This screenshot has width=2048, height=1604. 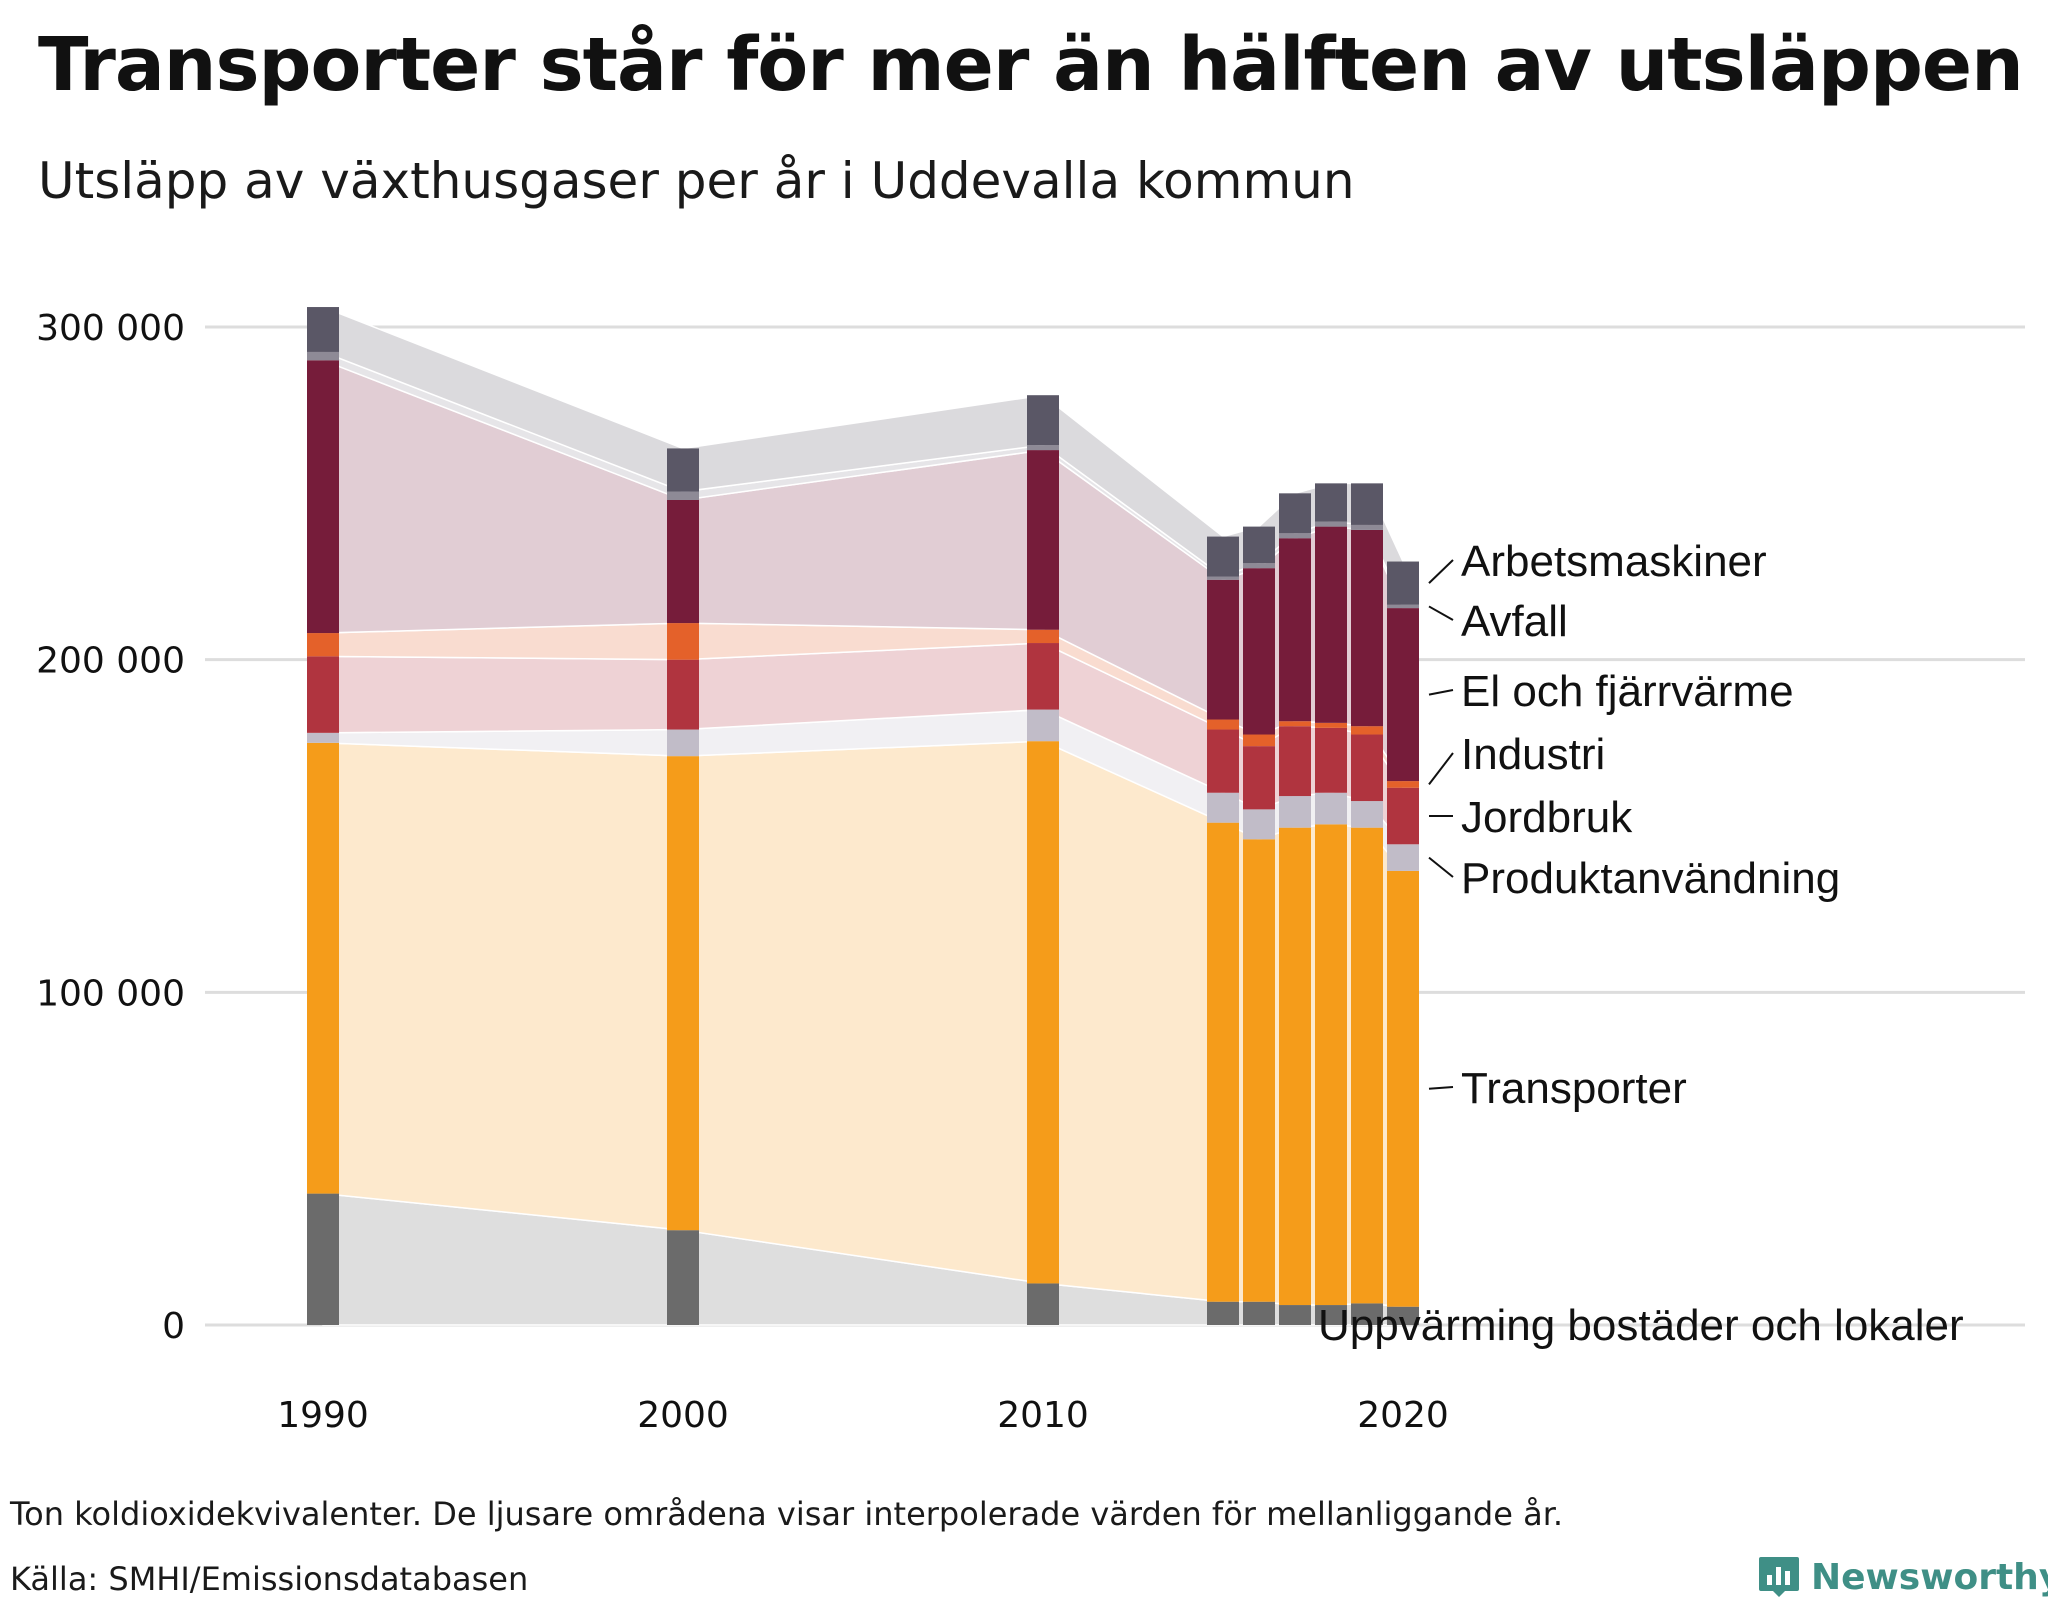 I want to click on bar-avfall-2010, so click(x=1043, y=447).